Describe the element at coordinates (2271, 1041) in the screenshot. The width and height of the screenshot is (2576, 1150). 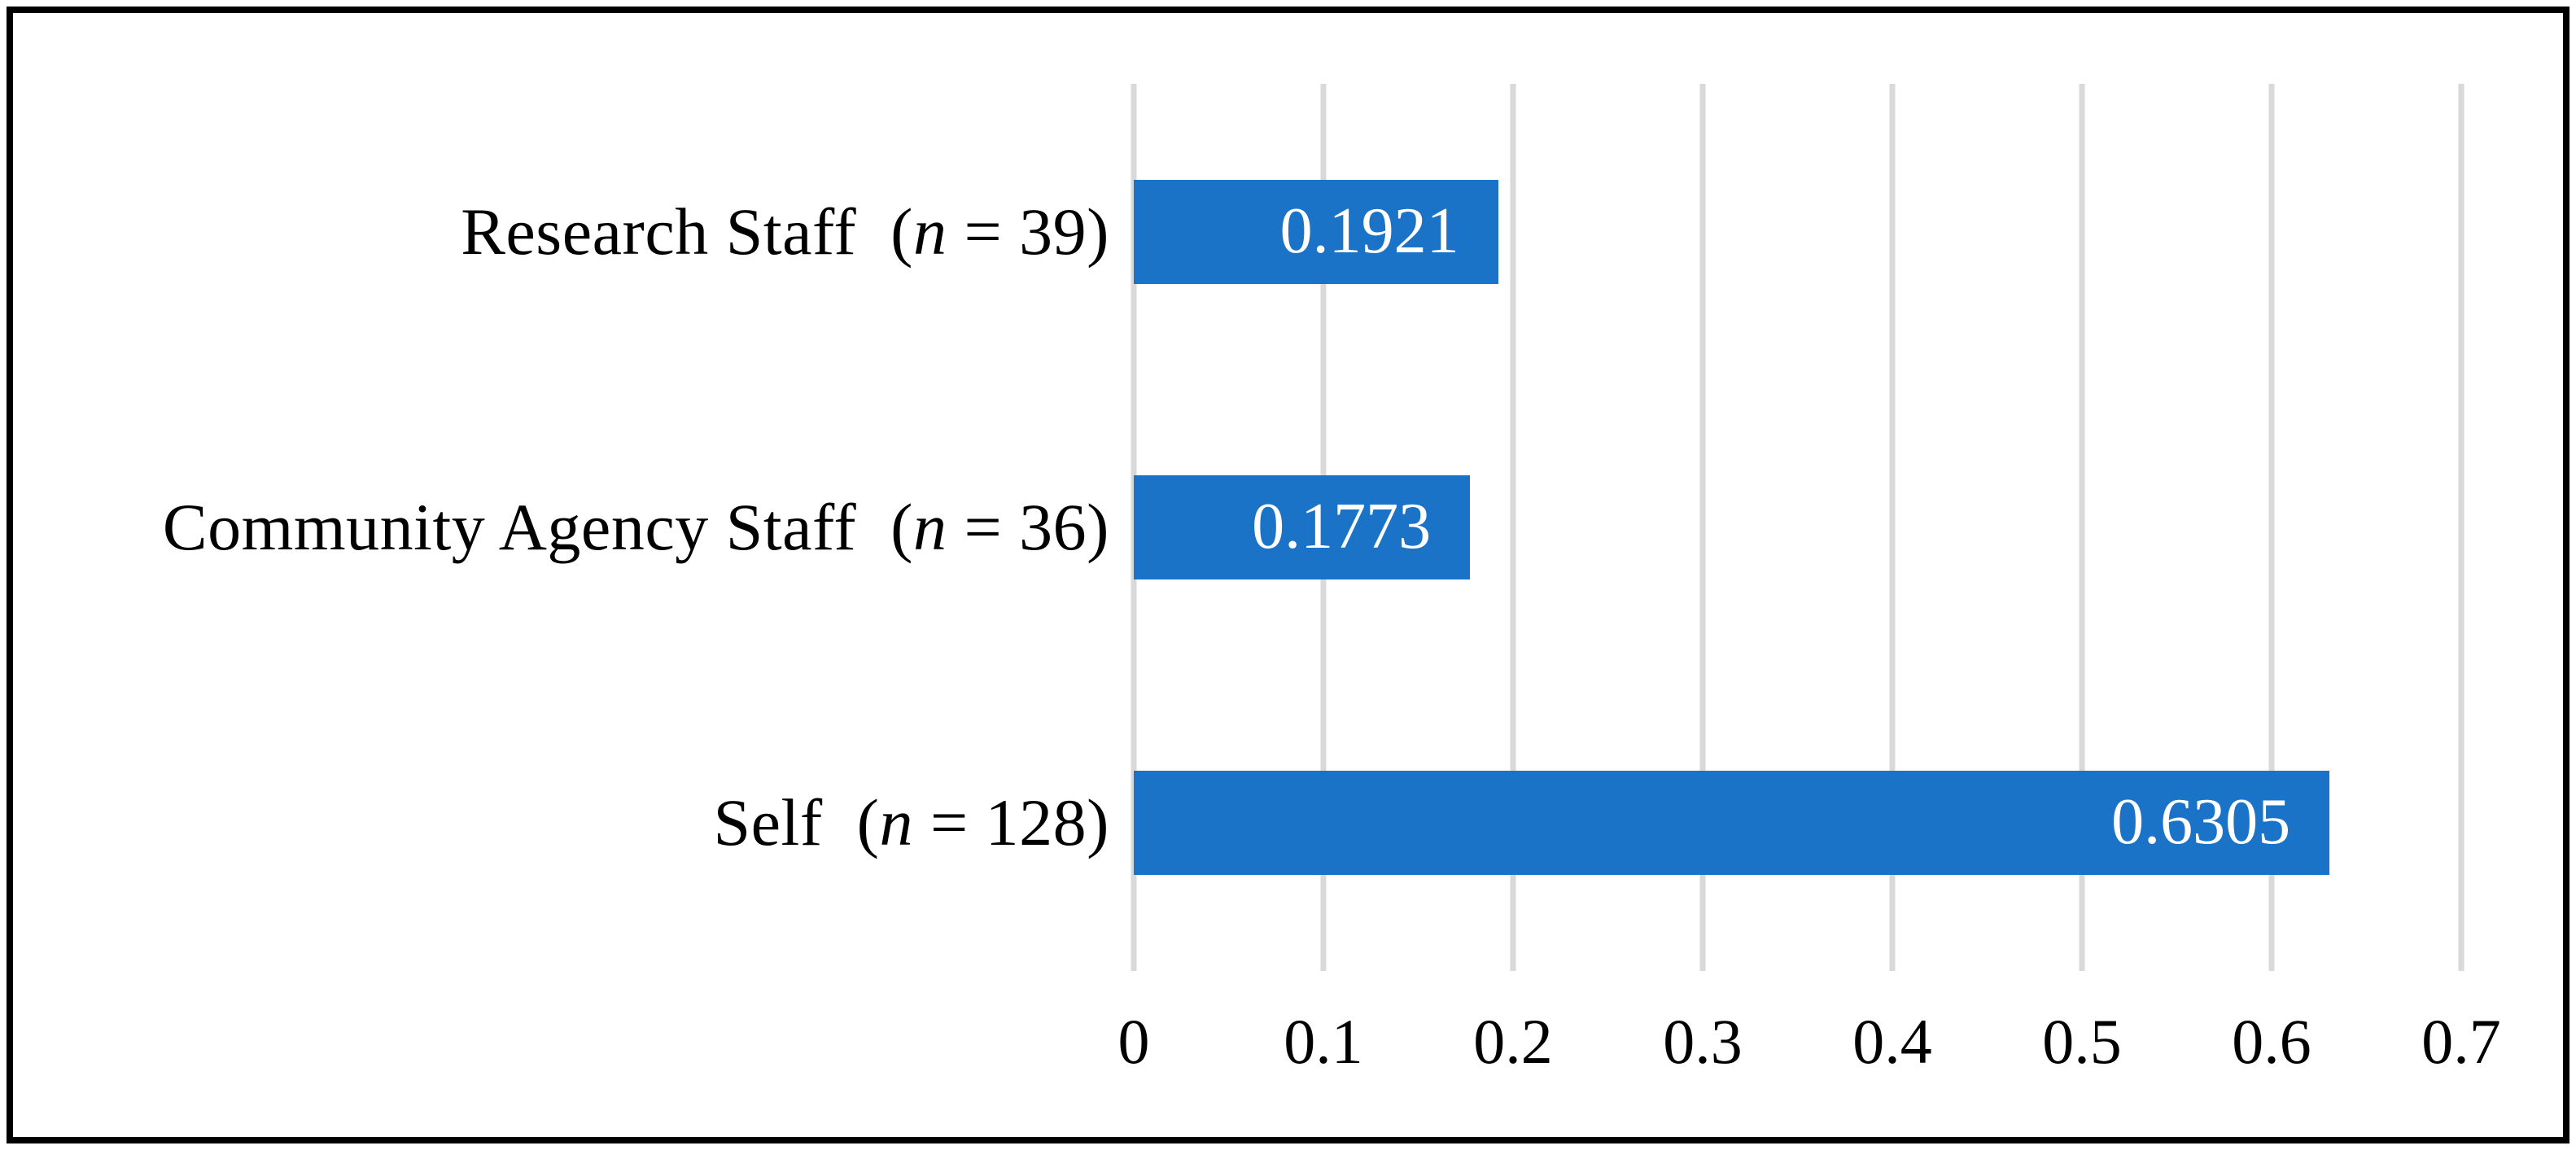
I see `x-tick-label: 0.6` at that location.